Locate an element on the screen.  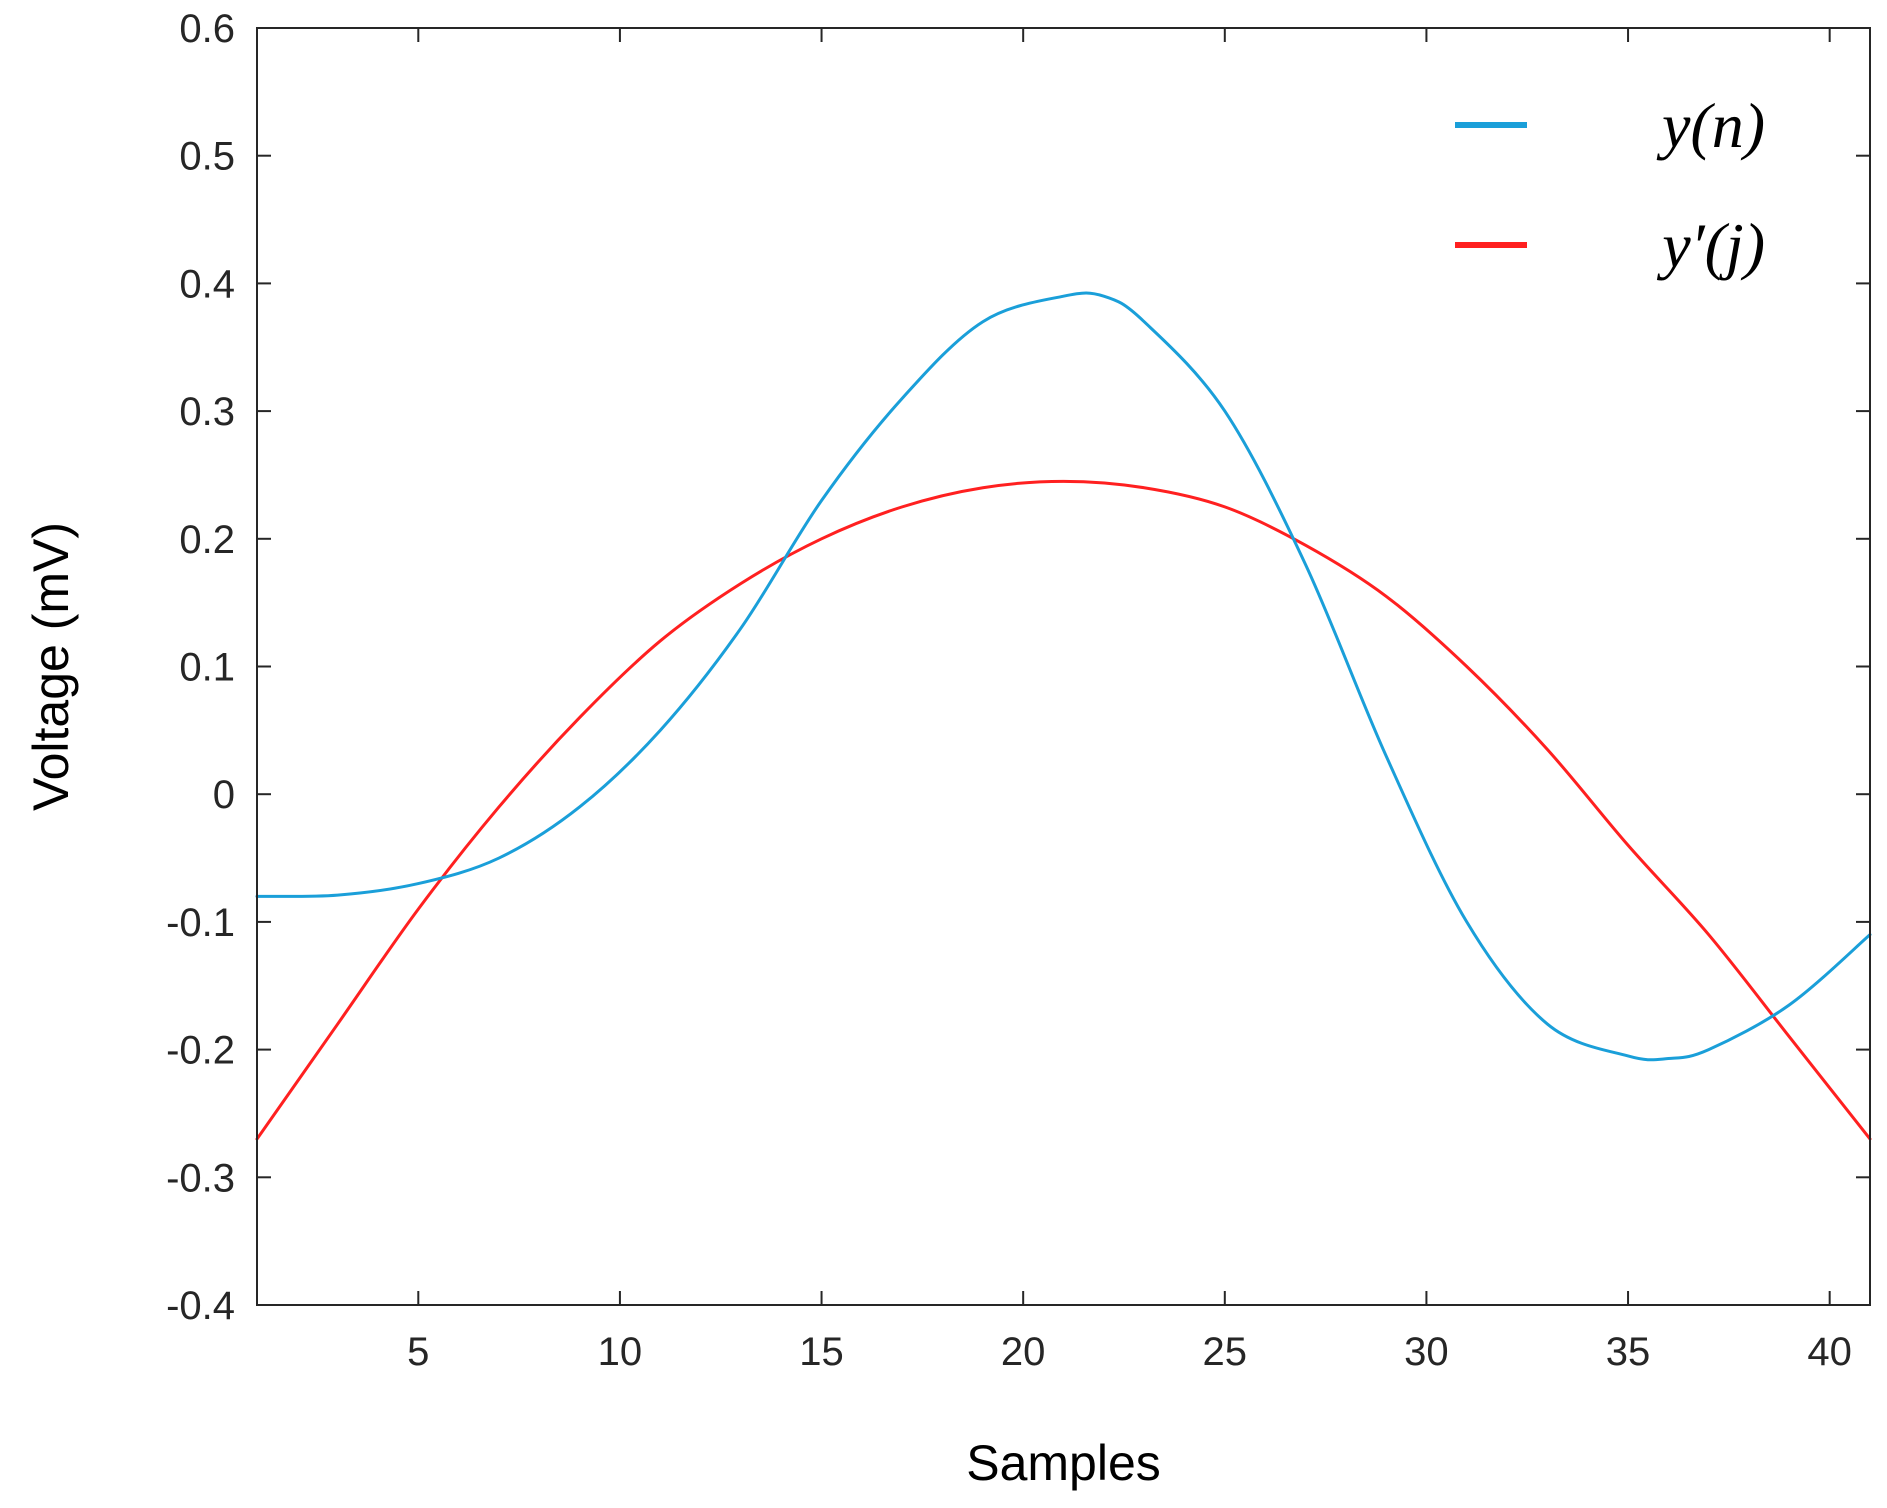
y-tick-labels: 0.6 0.5 0.4 0.3 0.2 0.1 0 -0.1 -0.2 -0.3 -0.4 is located at coordinates (200, 667).